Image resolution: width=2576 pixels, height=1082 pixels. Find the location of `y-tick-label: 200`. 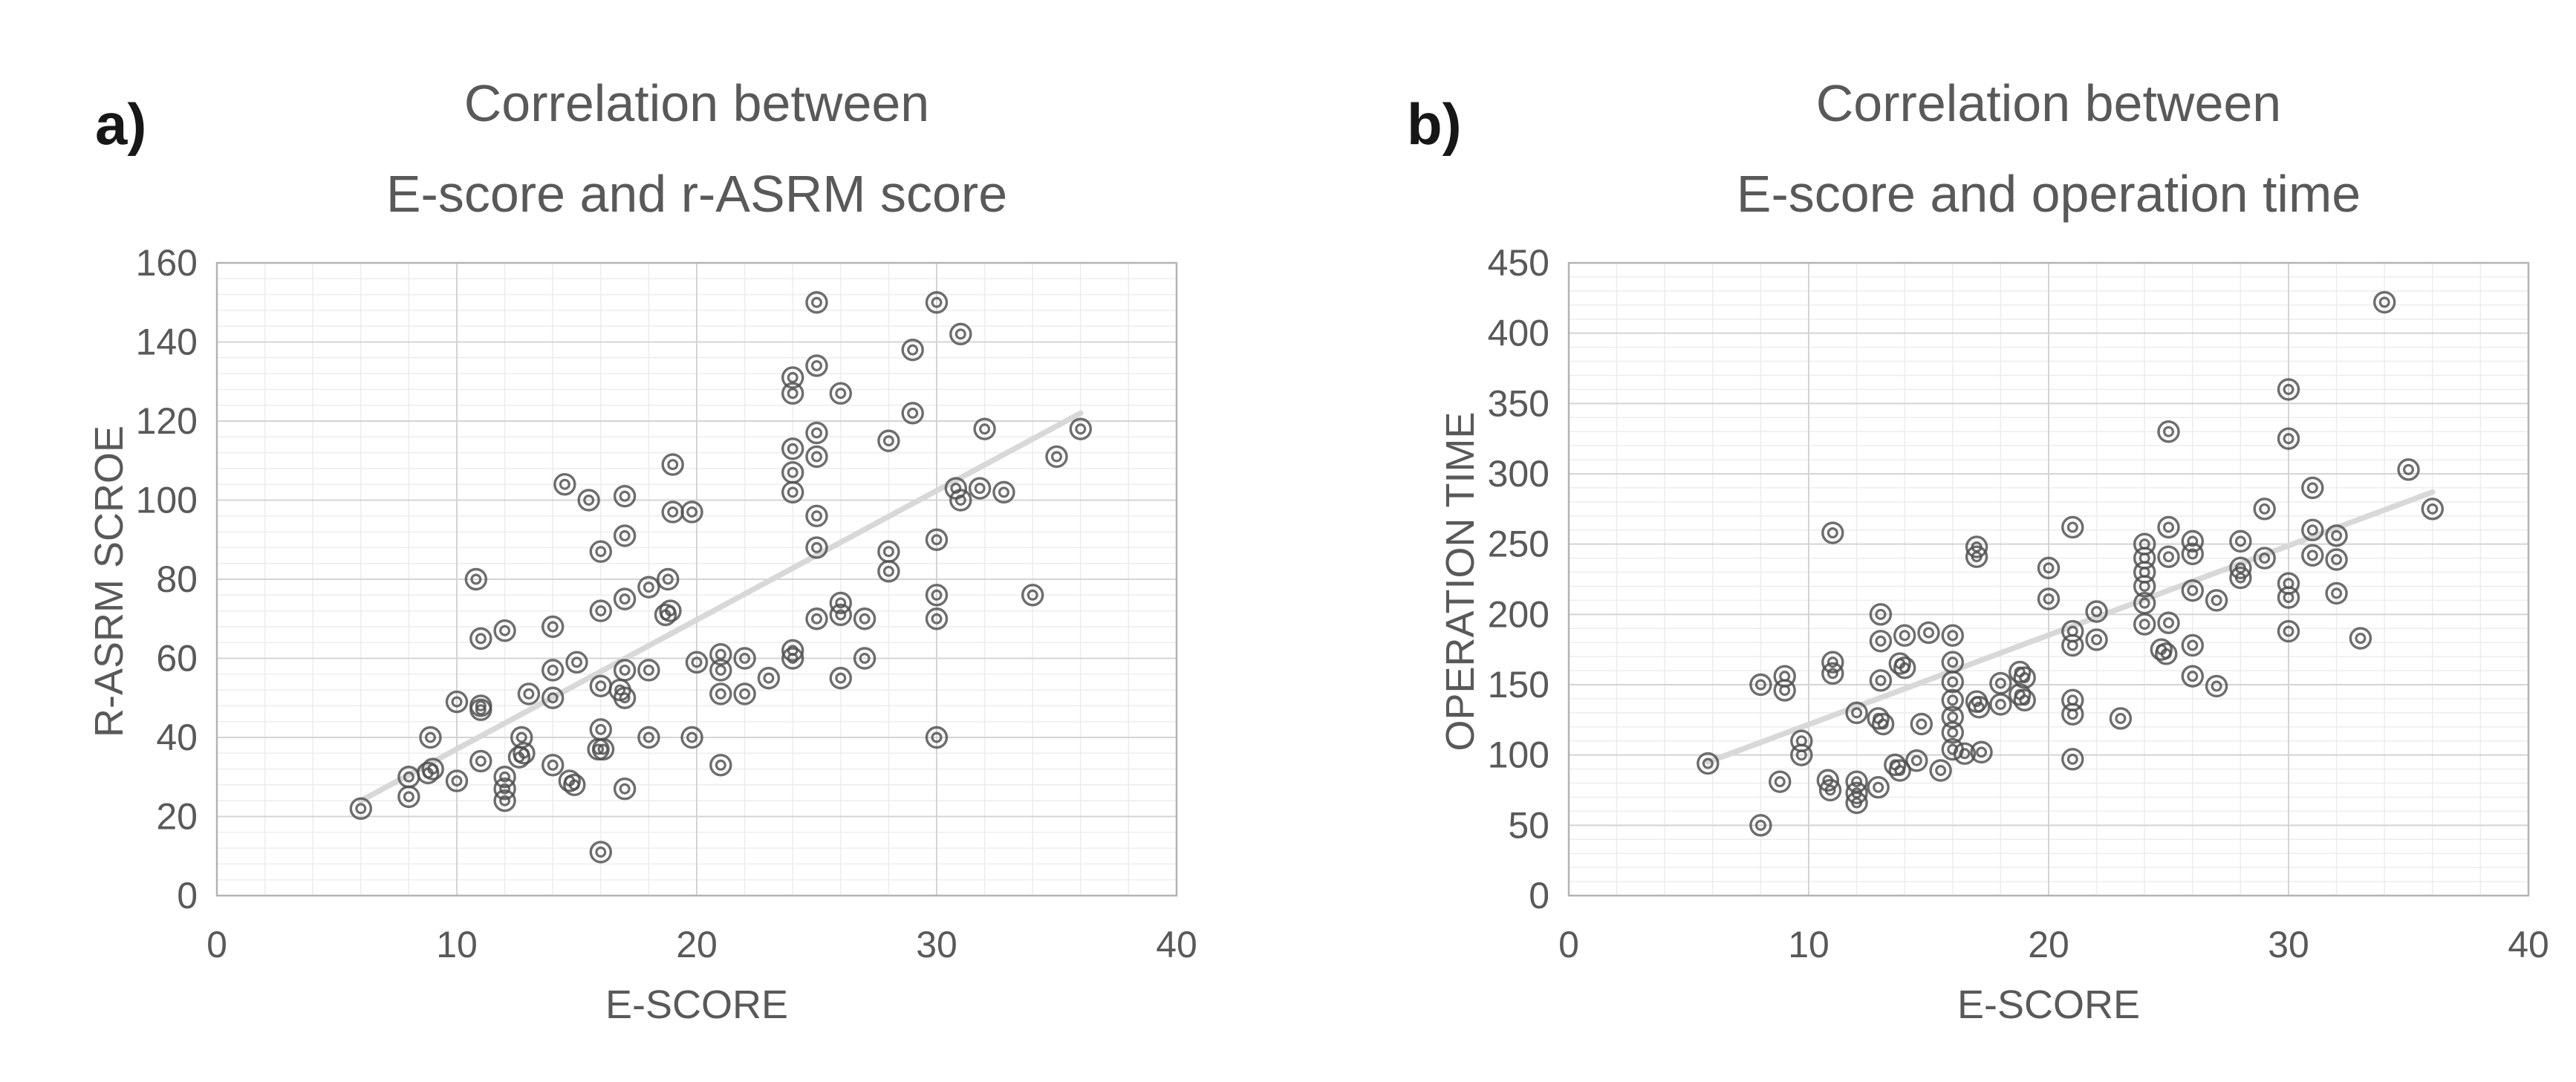

y-tick-label: 200 is located at coordinates (1518, 614).